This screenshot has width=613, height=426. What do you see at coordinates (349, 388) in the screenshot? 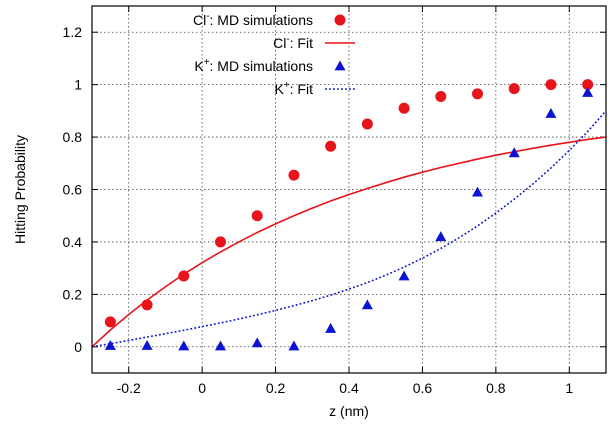
I see `x-tick-label: 0.4` at bounding box center [349, 388].